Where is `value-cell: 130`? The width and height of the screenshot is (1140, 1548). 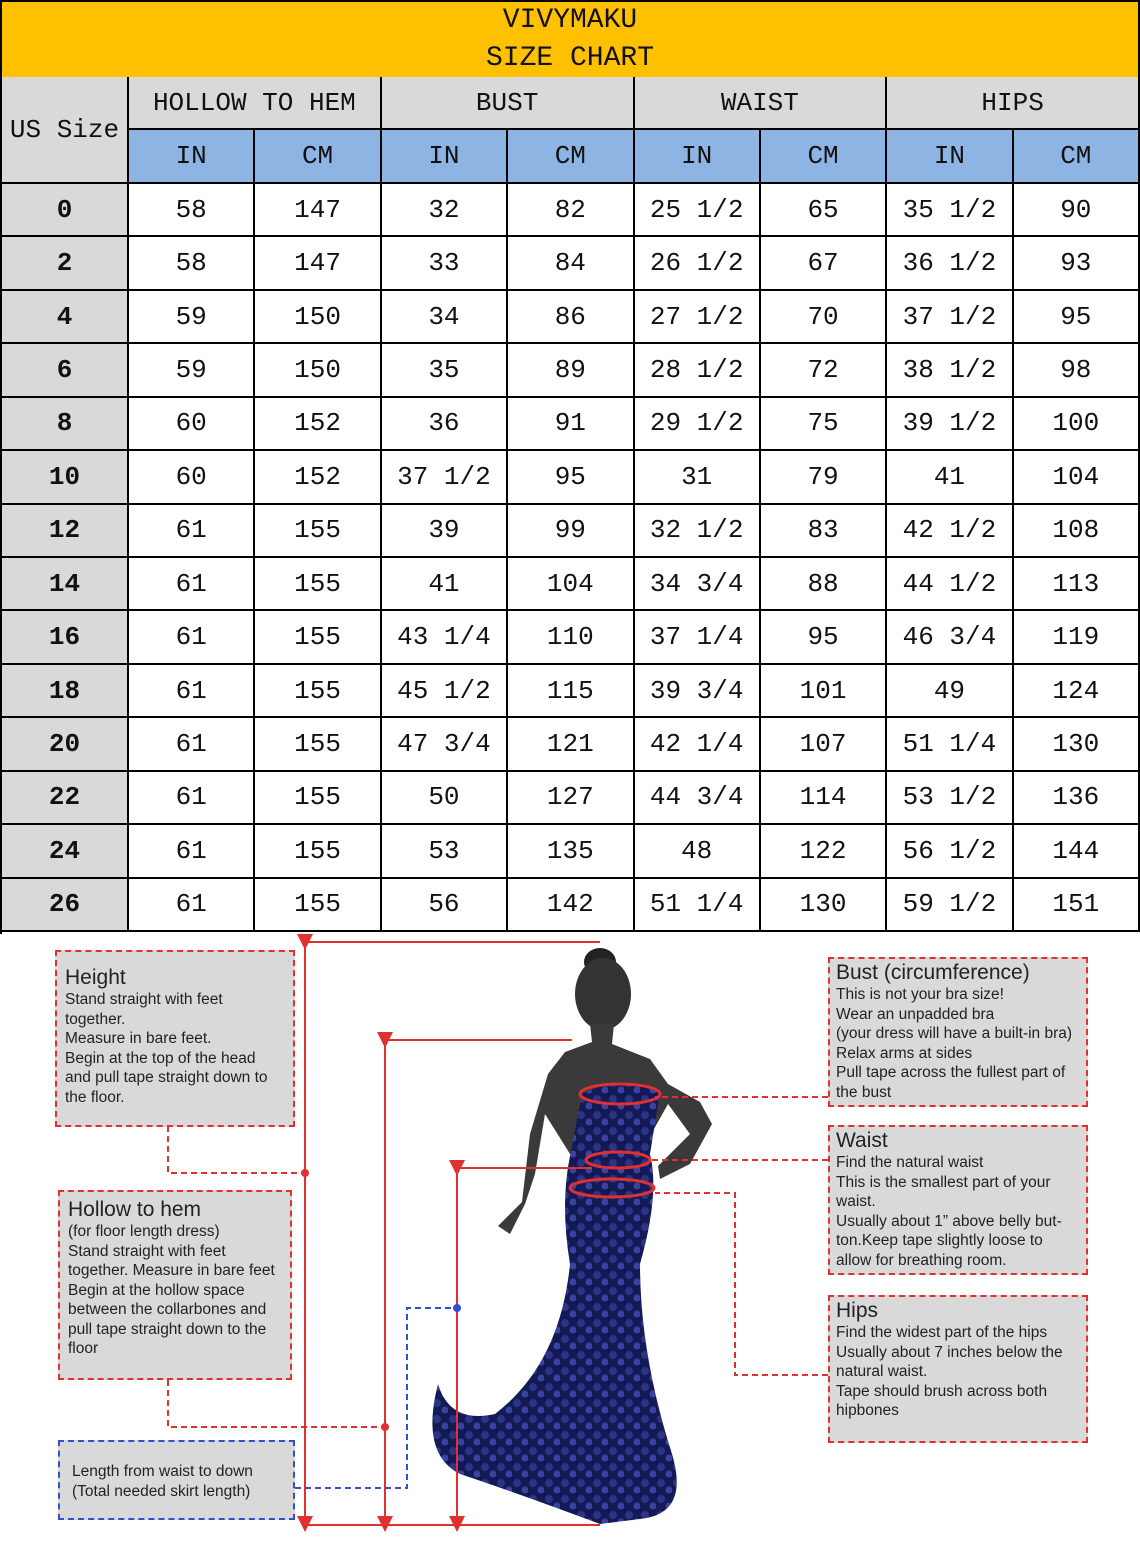
value-cell: 130 is located at coordinates (1076, 745).